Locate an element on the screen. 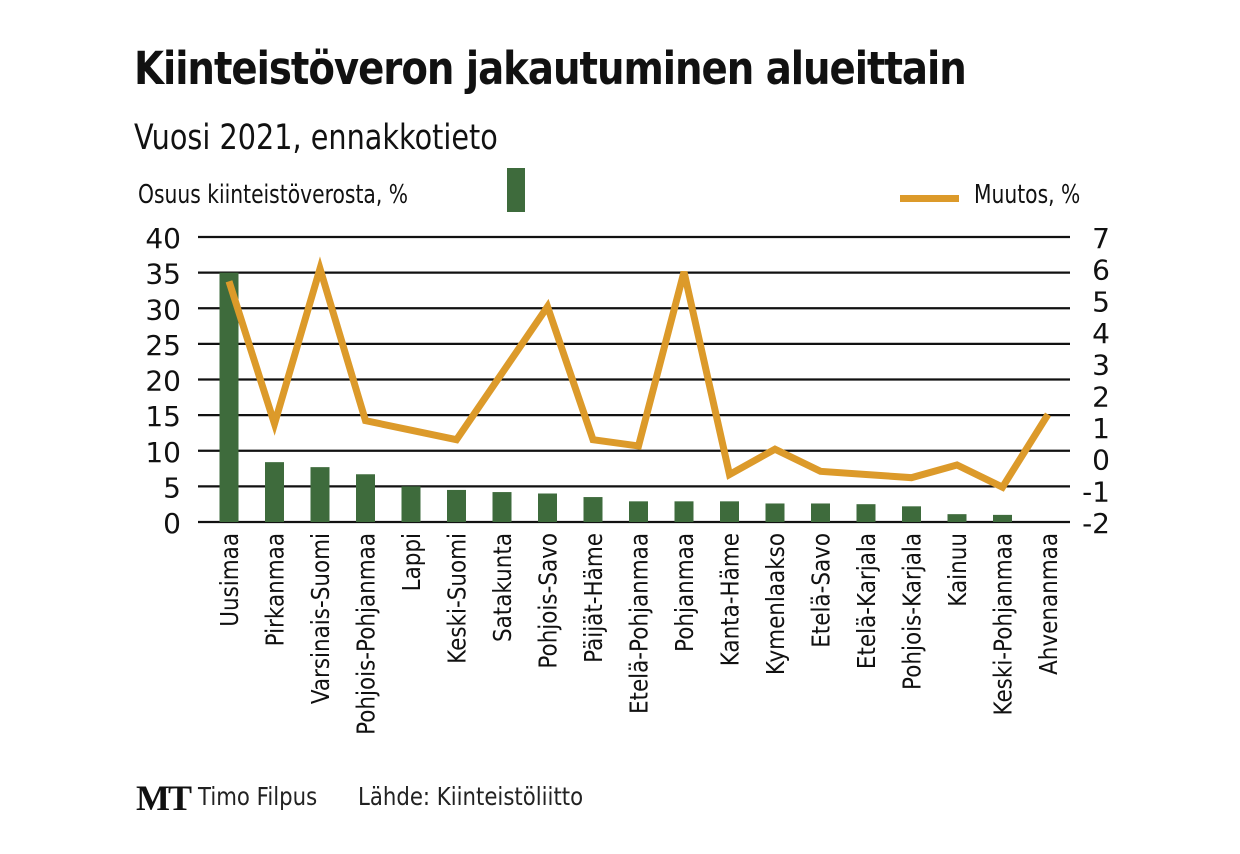 The height and width of the screenshot is (854, 1240). left-tick-label: 40 is located at coordinates (163, 238).